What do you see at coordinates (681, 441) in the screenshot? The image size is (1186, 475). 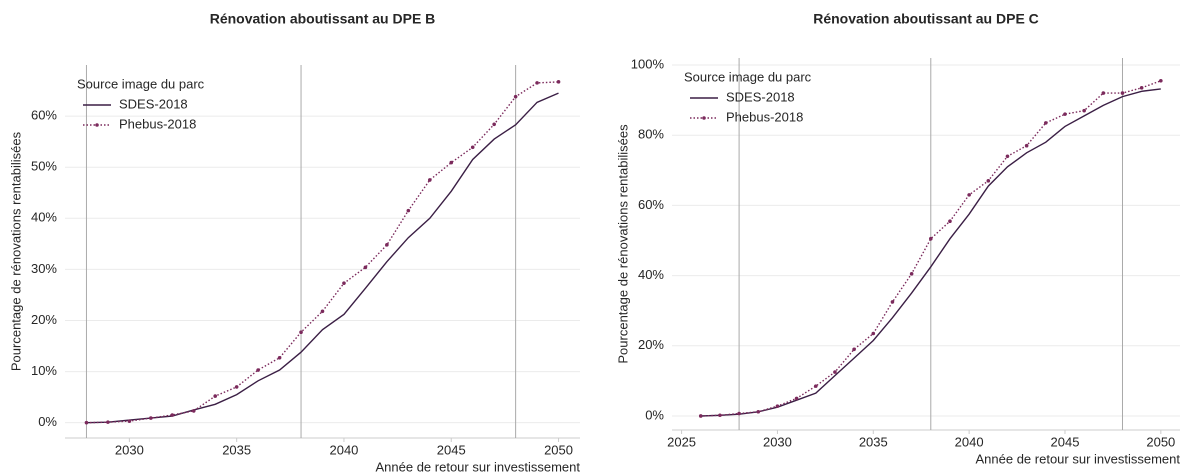 I see `x-tick-label: 2025` at bounding box center [681, 441].